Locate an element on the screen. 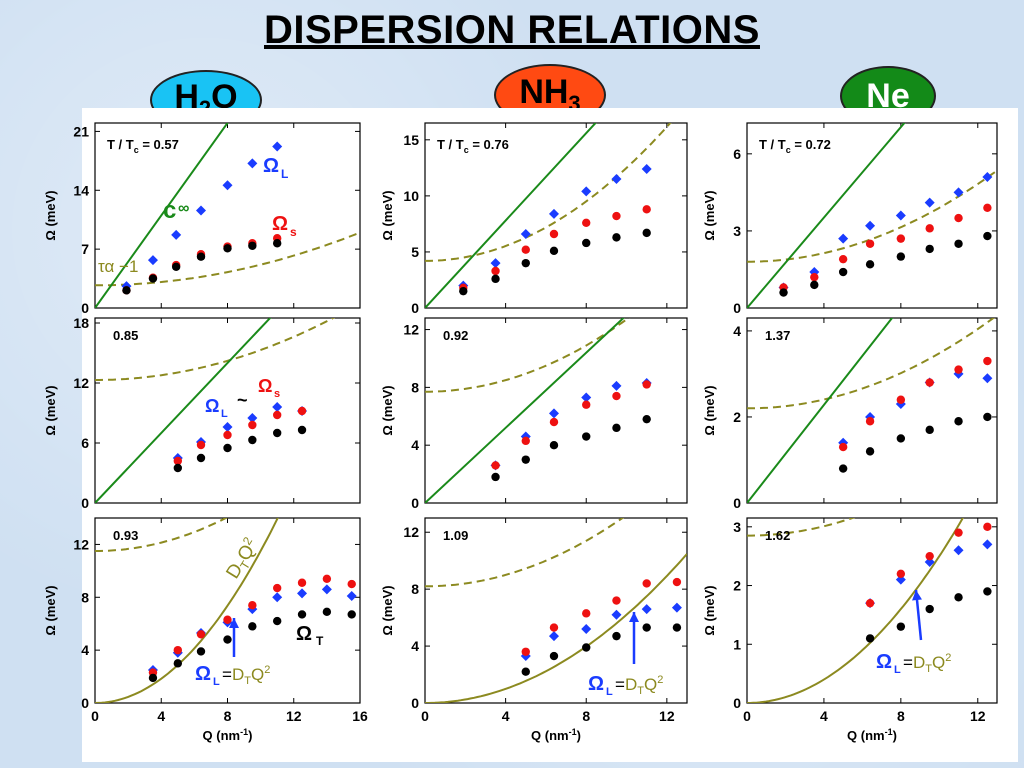 Image resolution: width=1024 pixels, height=768 pixels. panel-1: 0 5 10 15 Ω (meV) T / Tc = 0.76 is located at coordinates (534, 219).